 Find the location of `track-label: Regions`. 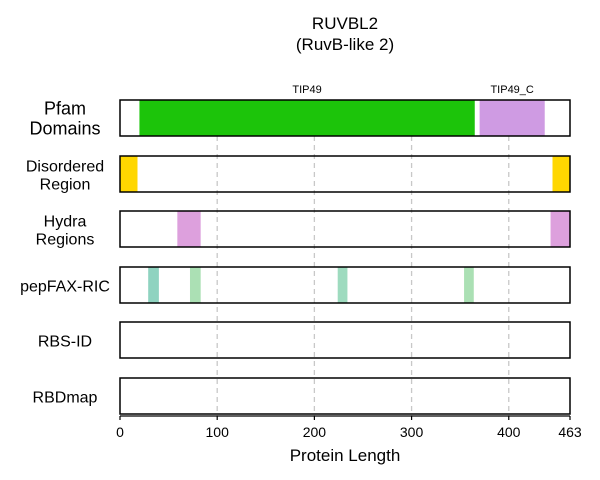

track-label: Regions is located at coordinates (65, 240).